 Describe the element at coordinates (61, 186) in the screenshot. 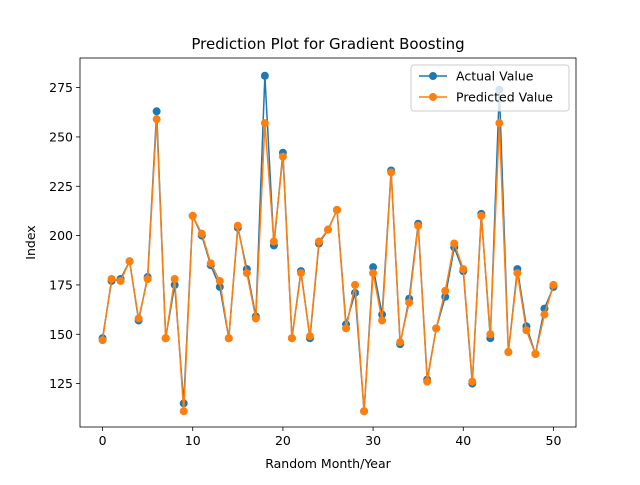

I see `y-tick-label: 225` at that location.